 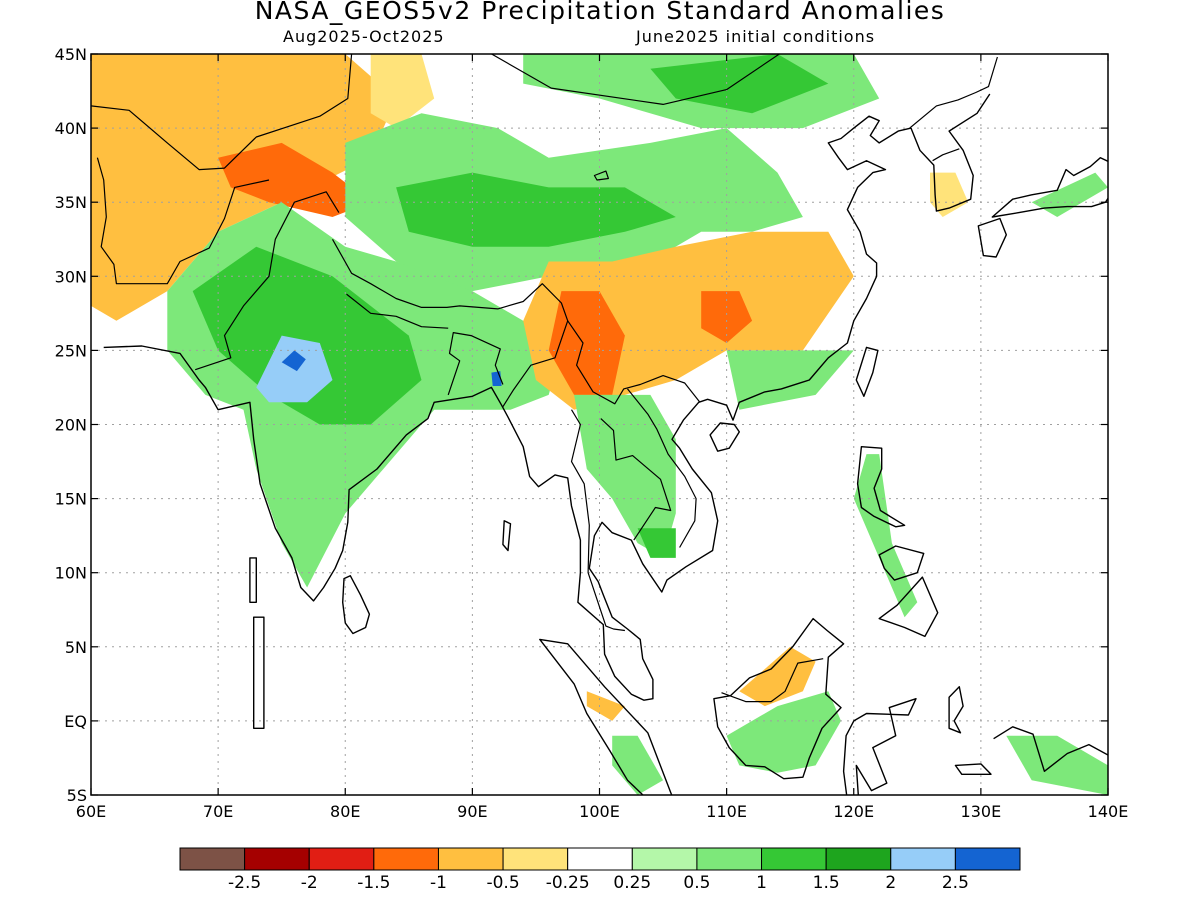 What do you see at coordinates (853, 811) in the screenshot?
I see `lon-tick-label: 120E` at bounding box center [853, 811].